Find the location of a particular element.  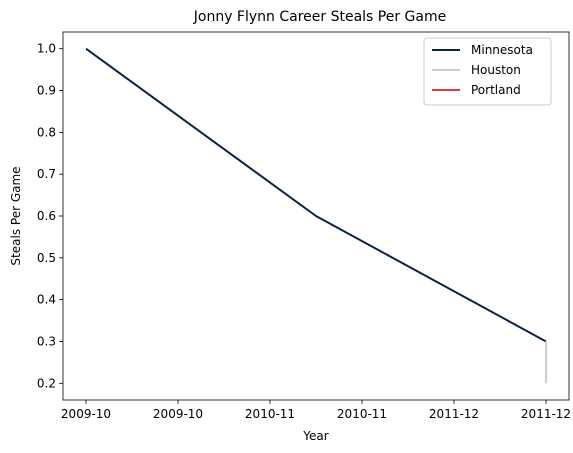

y-axis: 0.2 0.3 0.4 0.5 0.6 0.7 0.8 0.9 1.0 is located at coordinates (50, 216).